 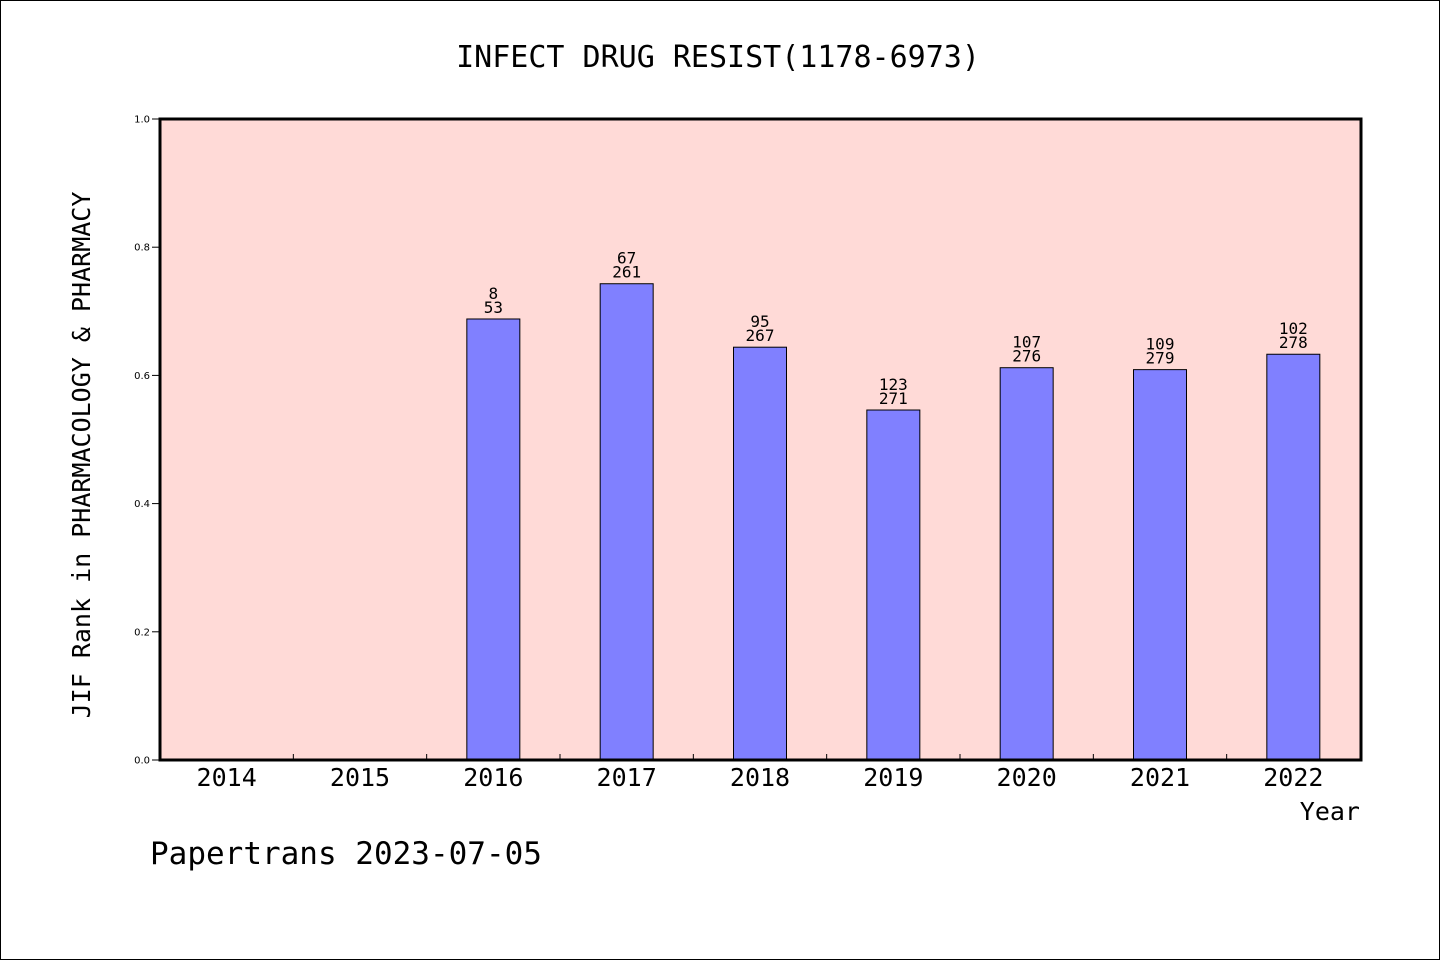 What do you see at coordinates (142, 120) in the screenshot?
I see `y-tick-label: 1.0` at bounding box center [142, 120].